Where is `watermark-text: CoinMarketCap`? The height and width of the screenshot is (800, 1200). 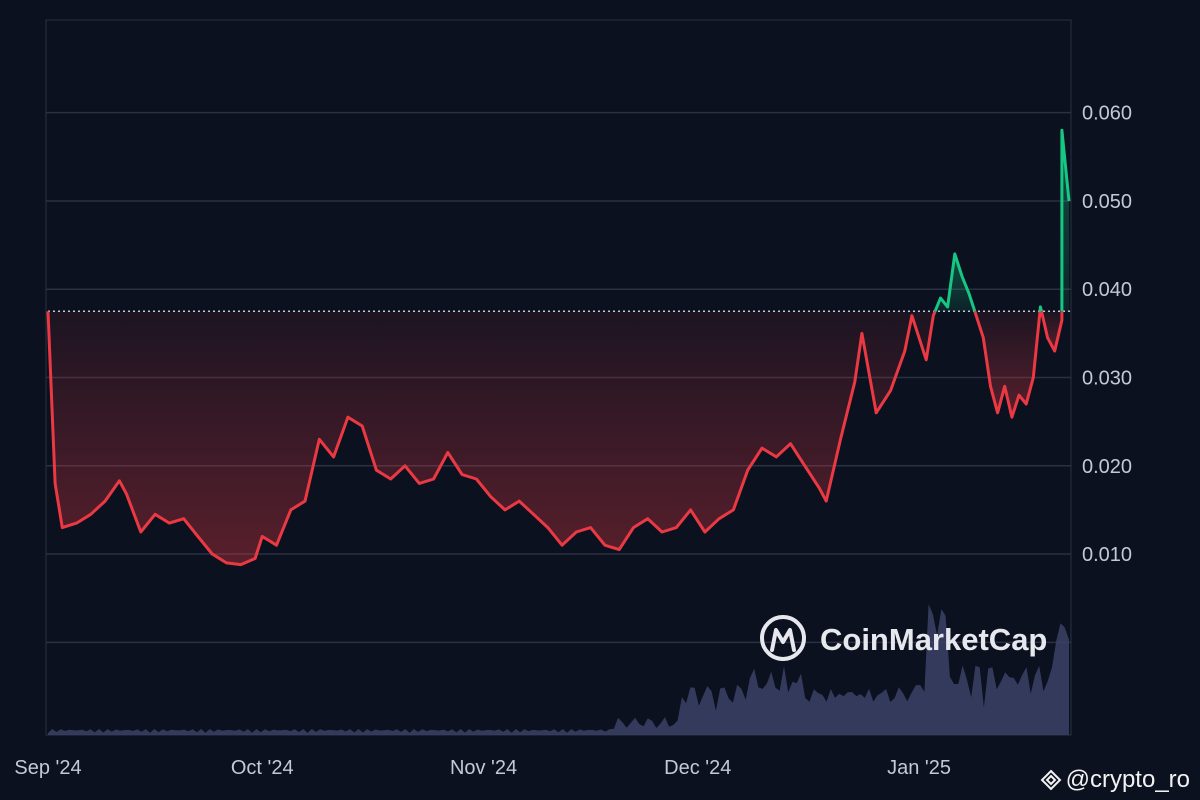 watermark-text: CoinMarketCap is located at coordinates (933, 639).